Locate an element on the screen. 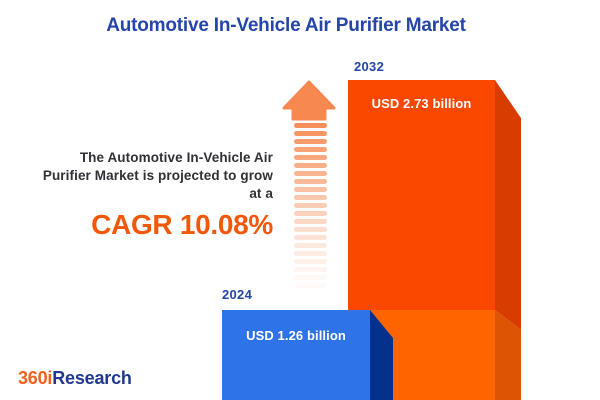  annotation-line: at a is located at coordinates (261, 193).